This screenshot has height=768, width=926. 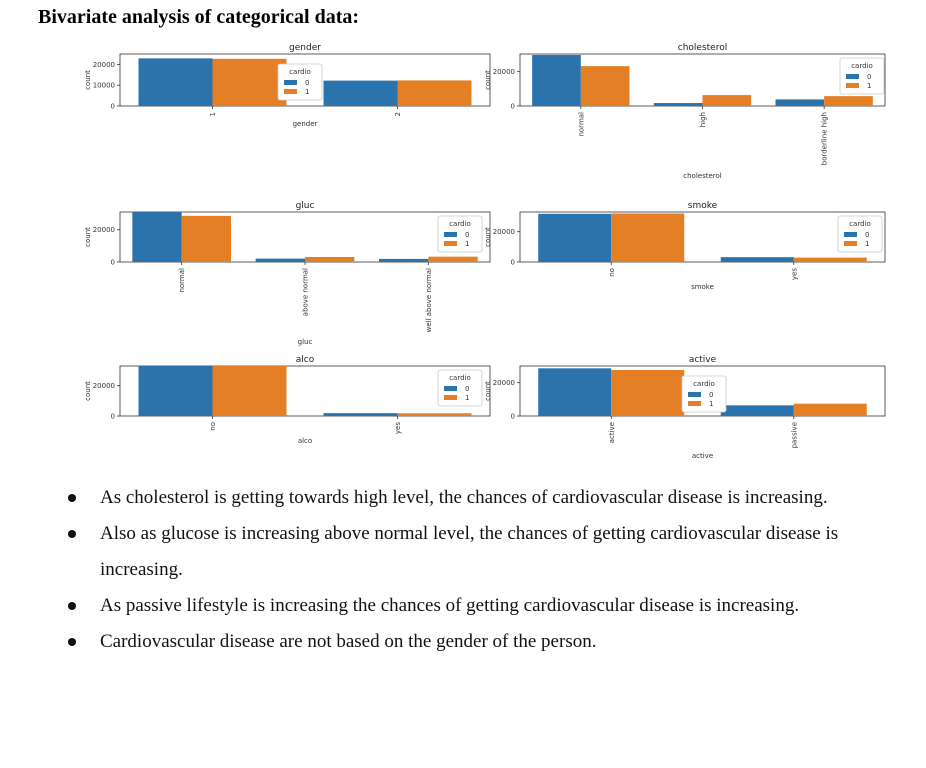 What do you see at coordinates (307, 92) in the screenshot?
I see `gender-legend-label-1: 1` at bounding box center [307, 92].